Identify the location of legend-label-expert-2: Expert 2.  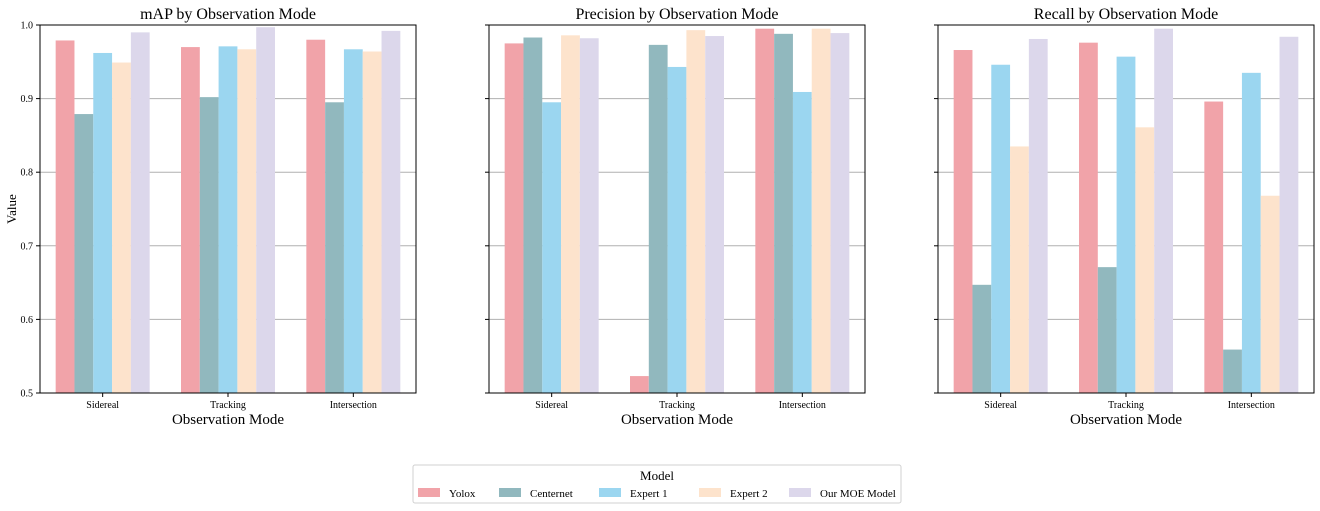
(749, 494).